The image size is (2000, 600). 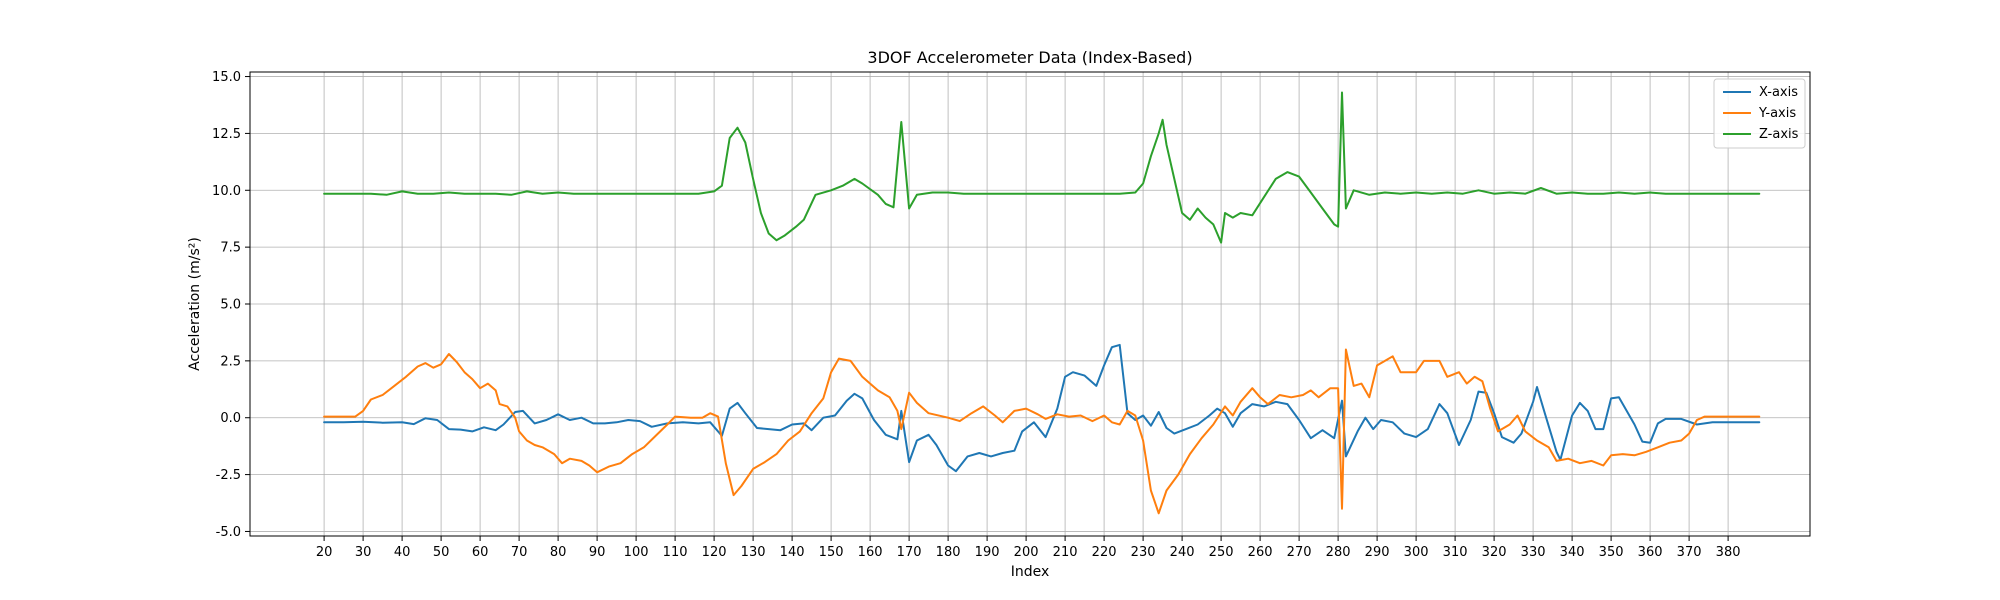 I want to click on x-tick-label: 280, so click(x=1338, y=552).